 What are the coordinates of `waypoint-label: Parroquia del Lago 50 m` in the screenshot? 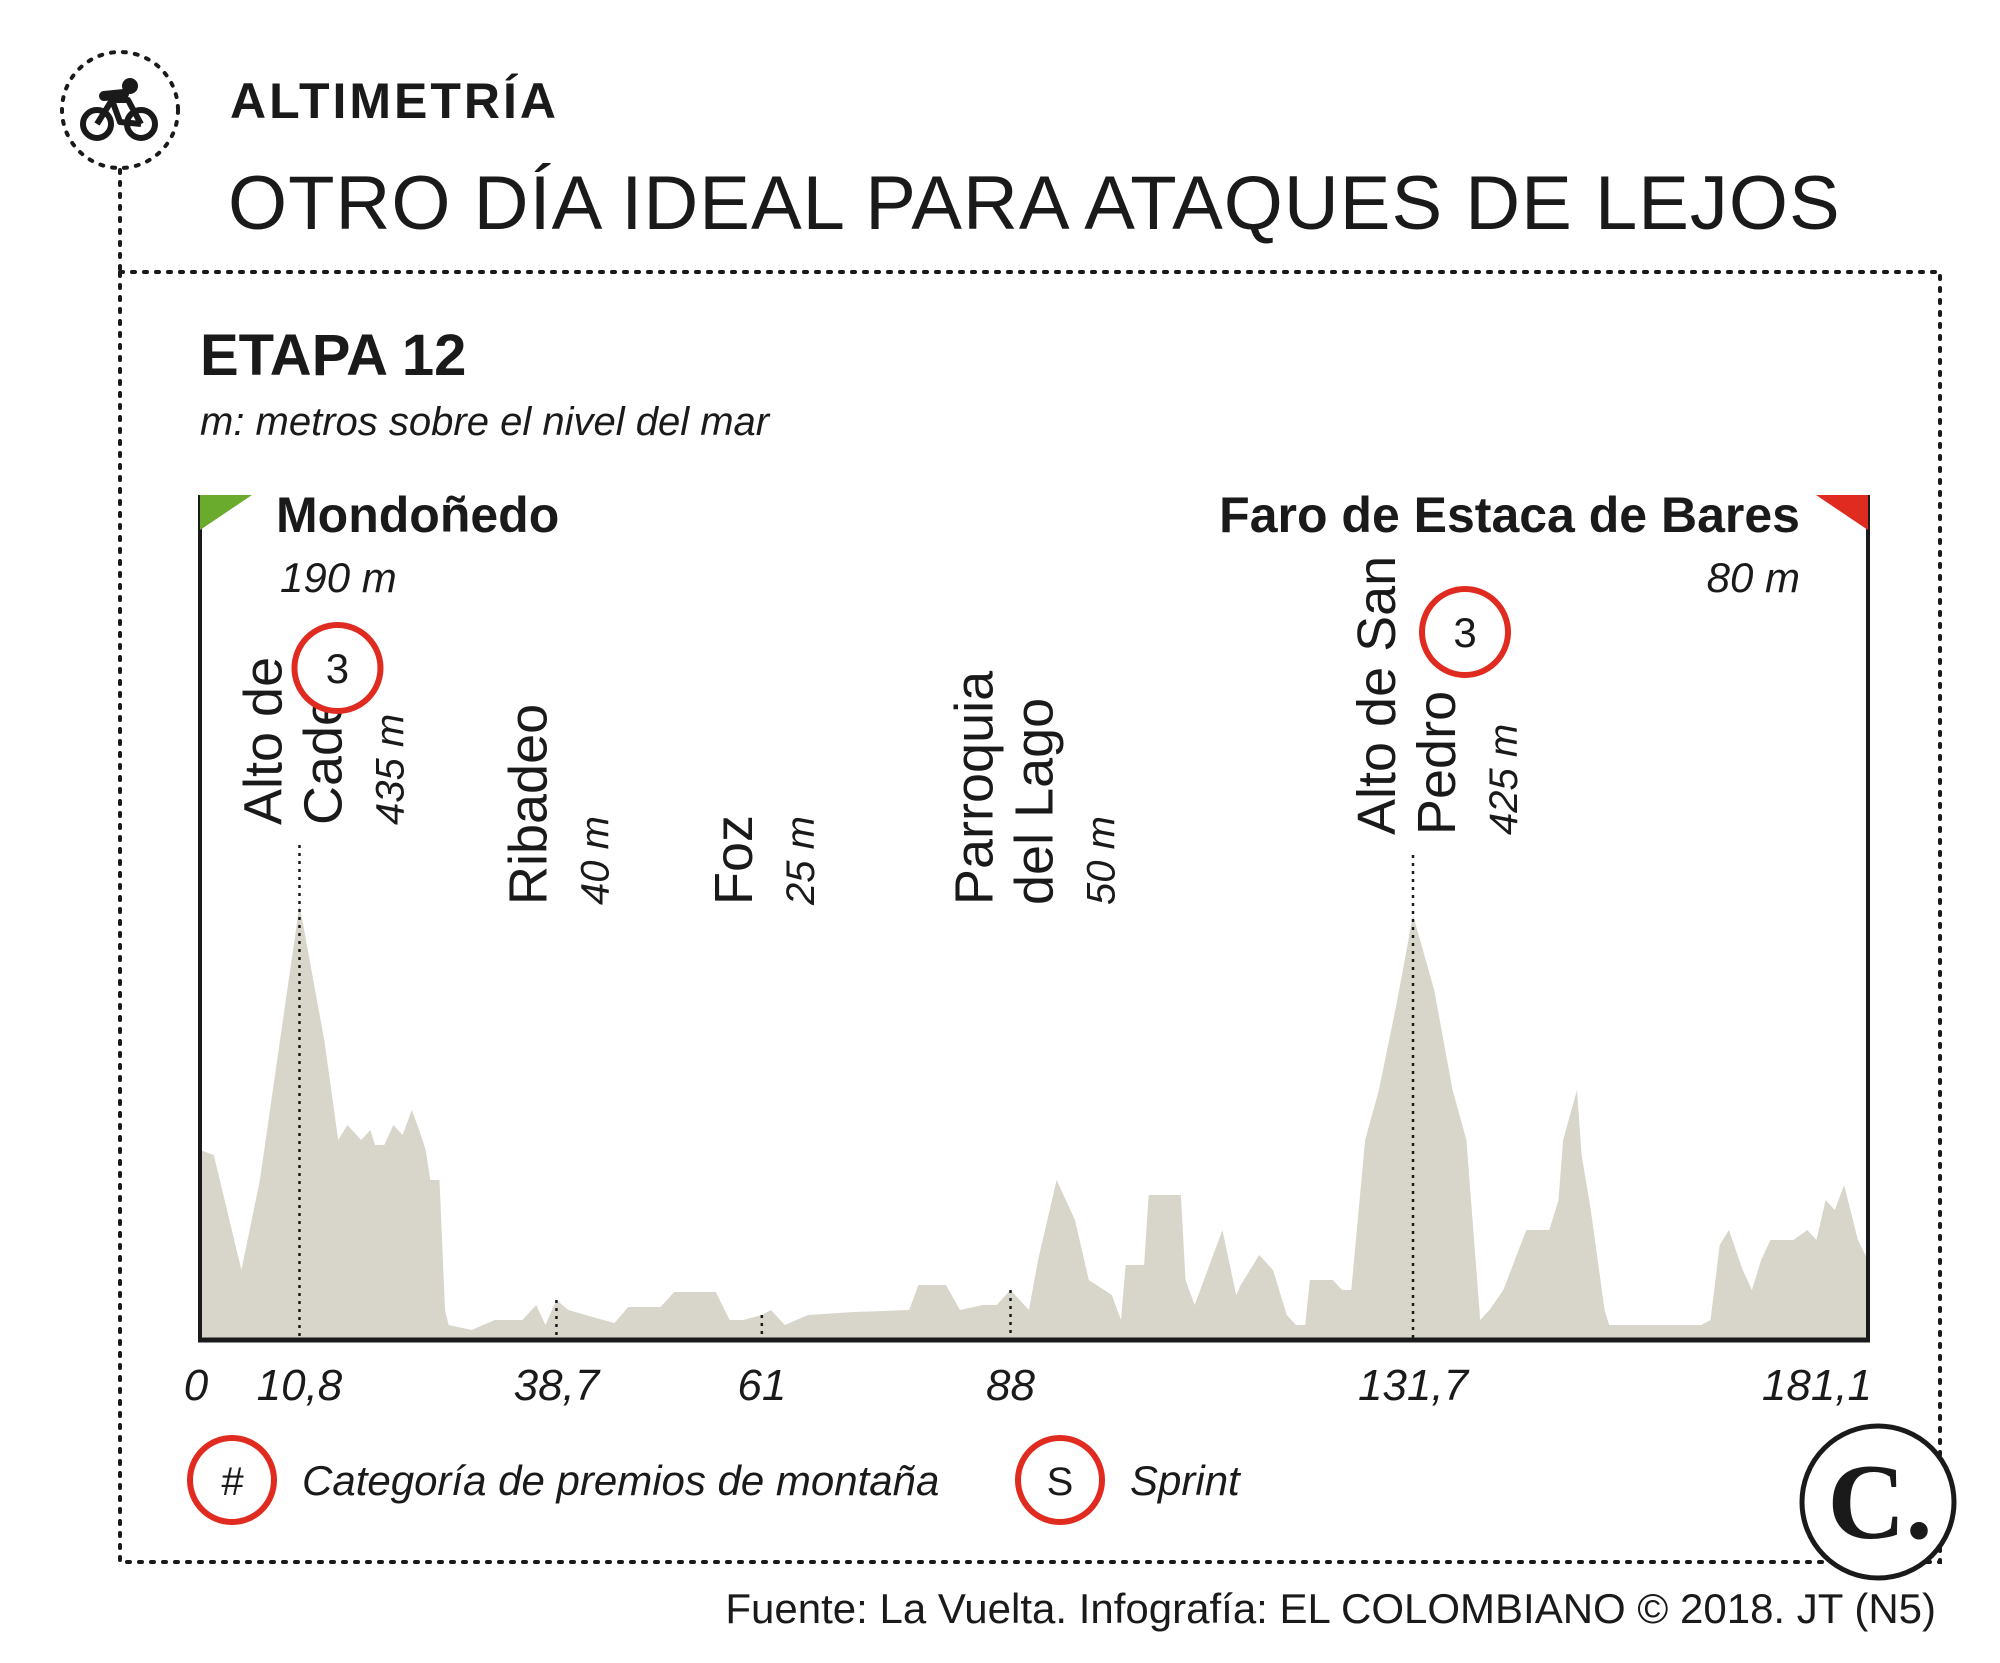 It's located at (1034, 787).